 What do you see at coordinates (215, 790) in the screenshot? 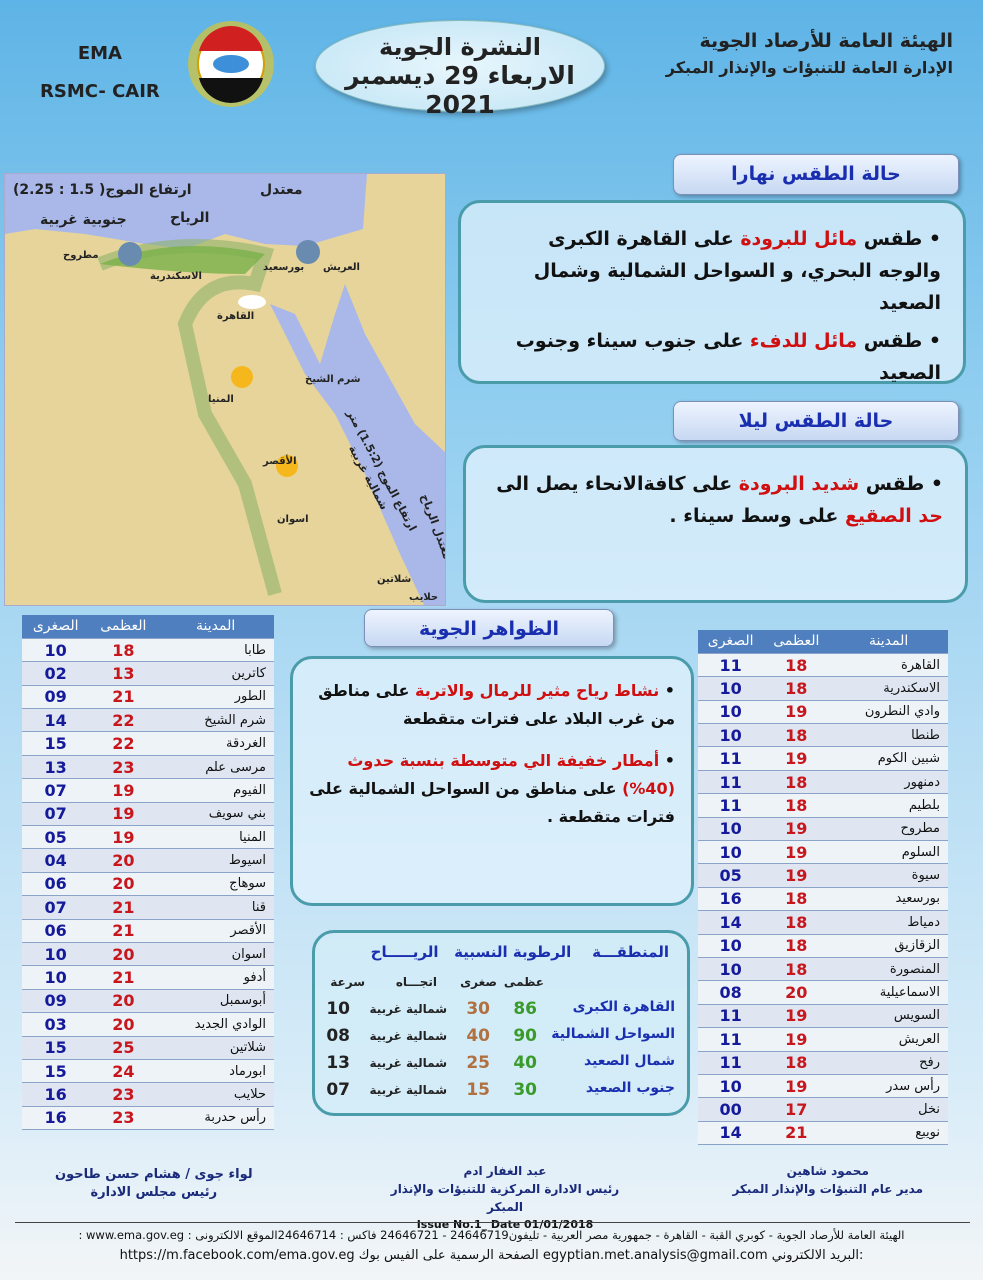
I see `city-name: الفيوم` at bounding box center [215, 790].